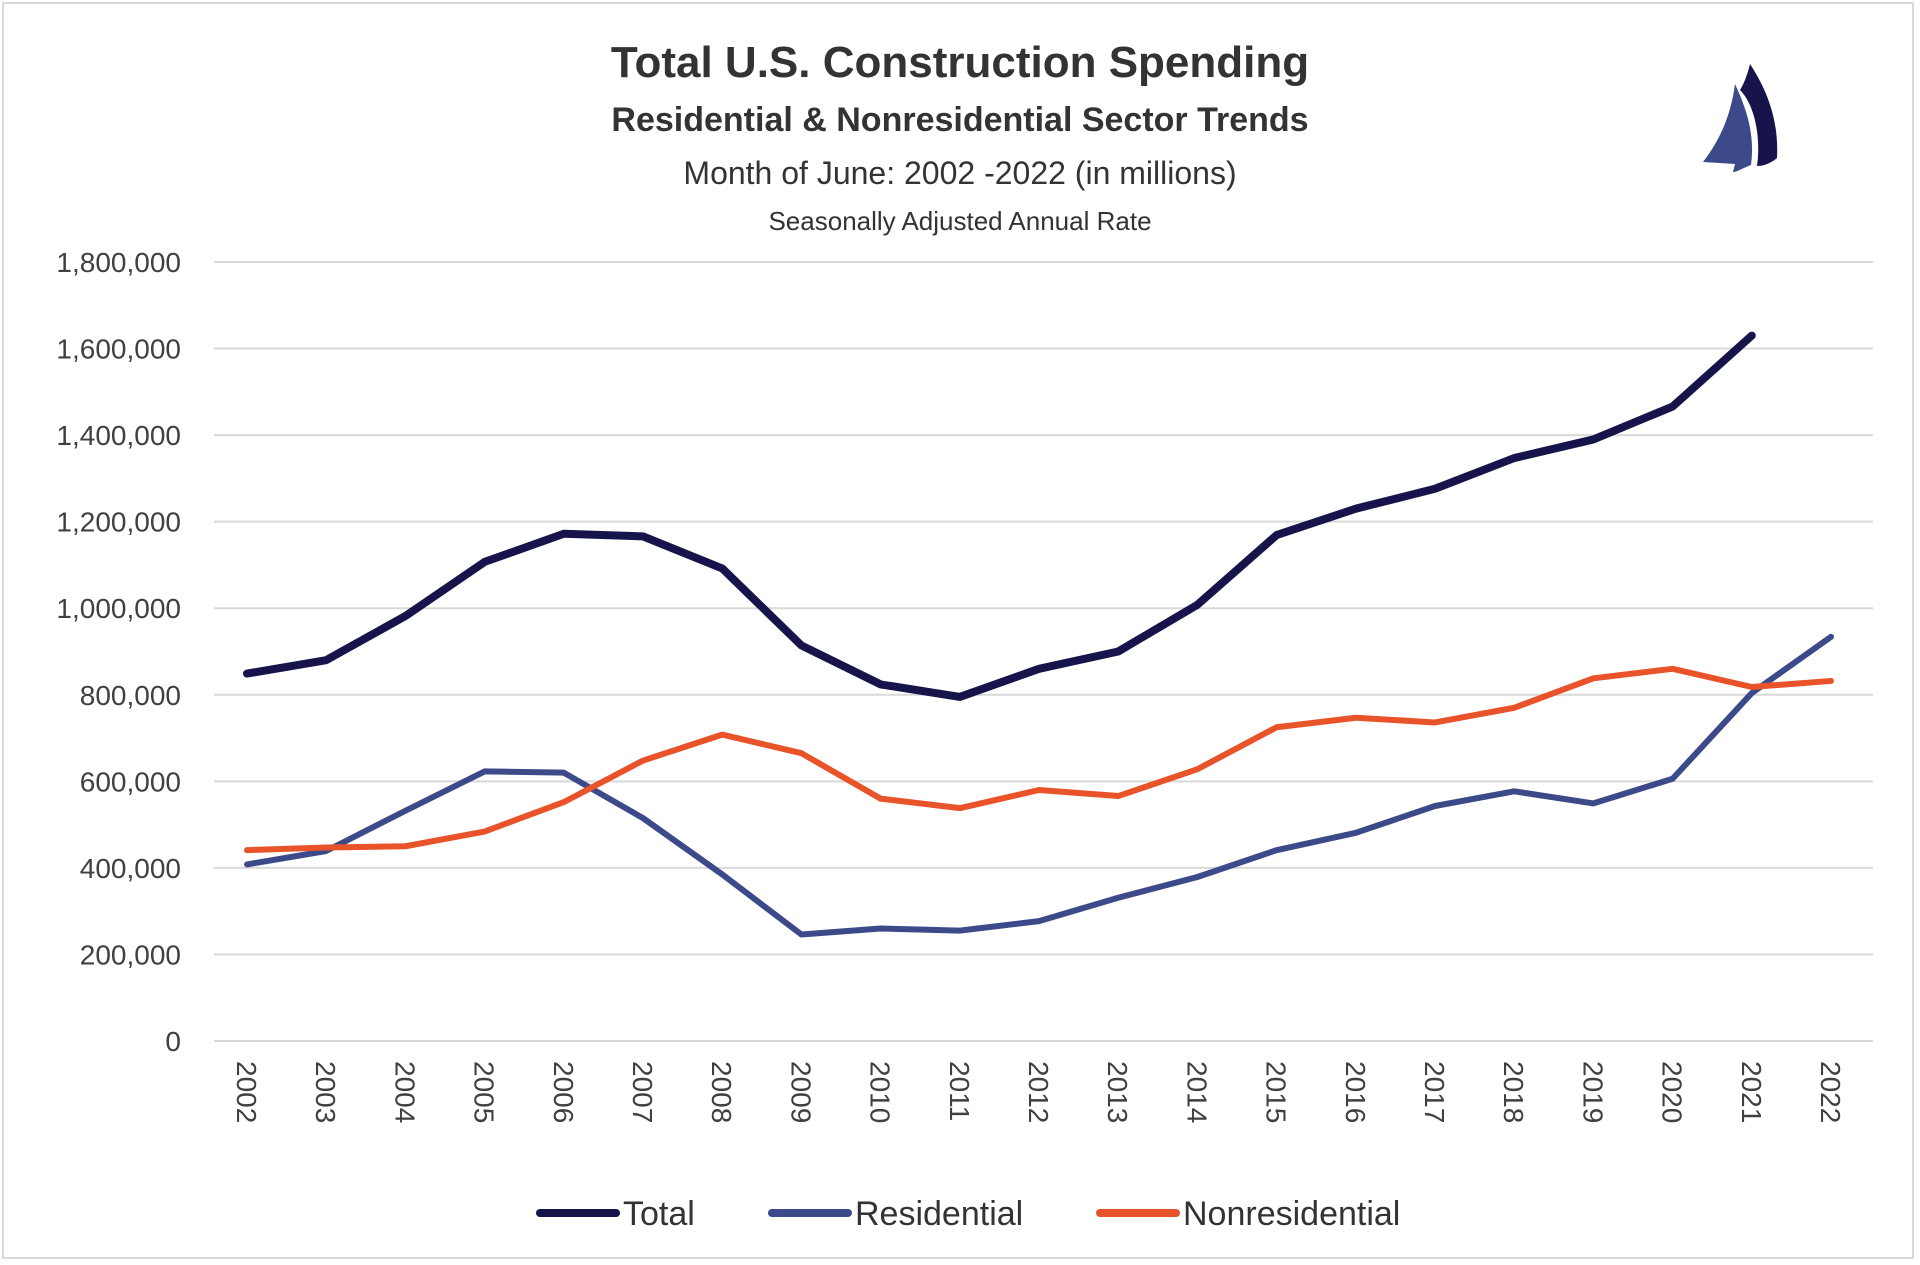  What do you see at coordinates (1355, 1092) in the screenshot?
I see `x-tick-label: 2016` at bounding box center [1355, 1092].